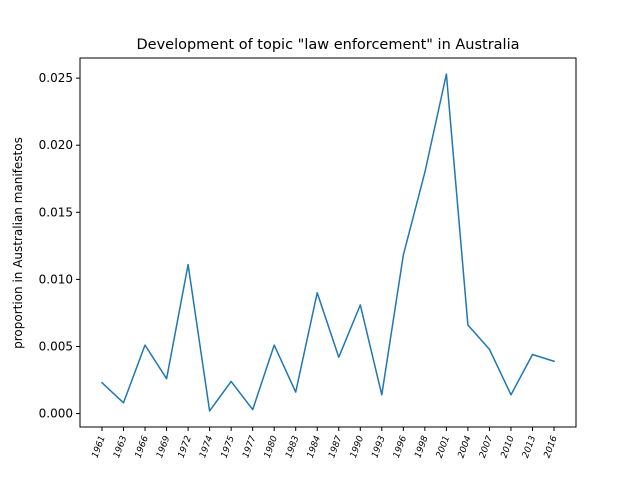 This screenshot has width=640, height=480. Describe the element at coordinates (56, 212) in the screenshot. I see `y-tick-label: 0.015` at that location.